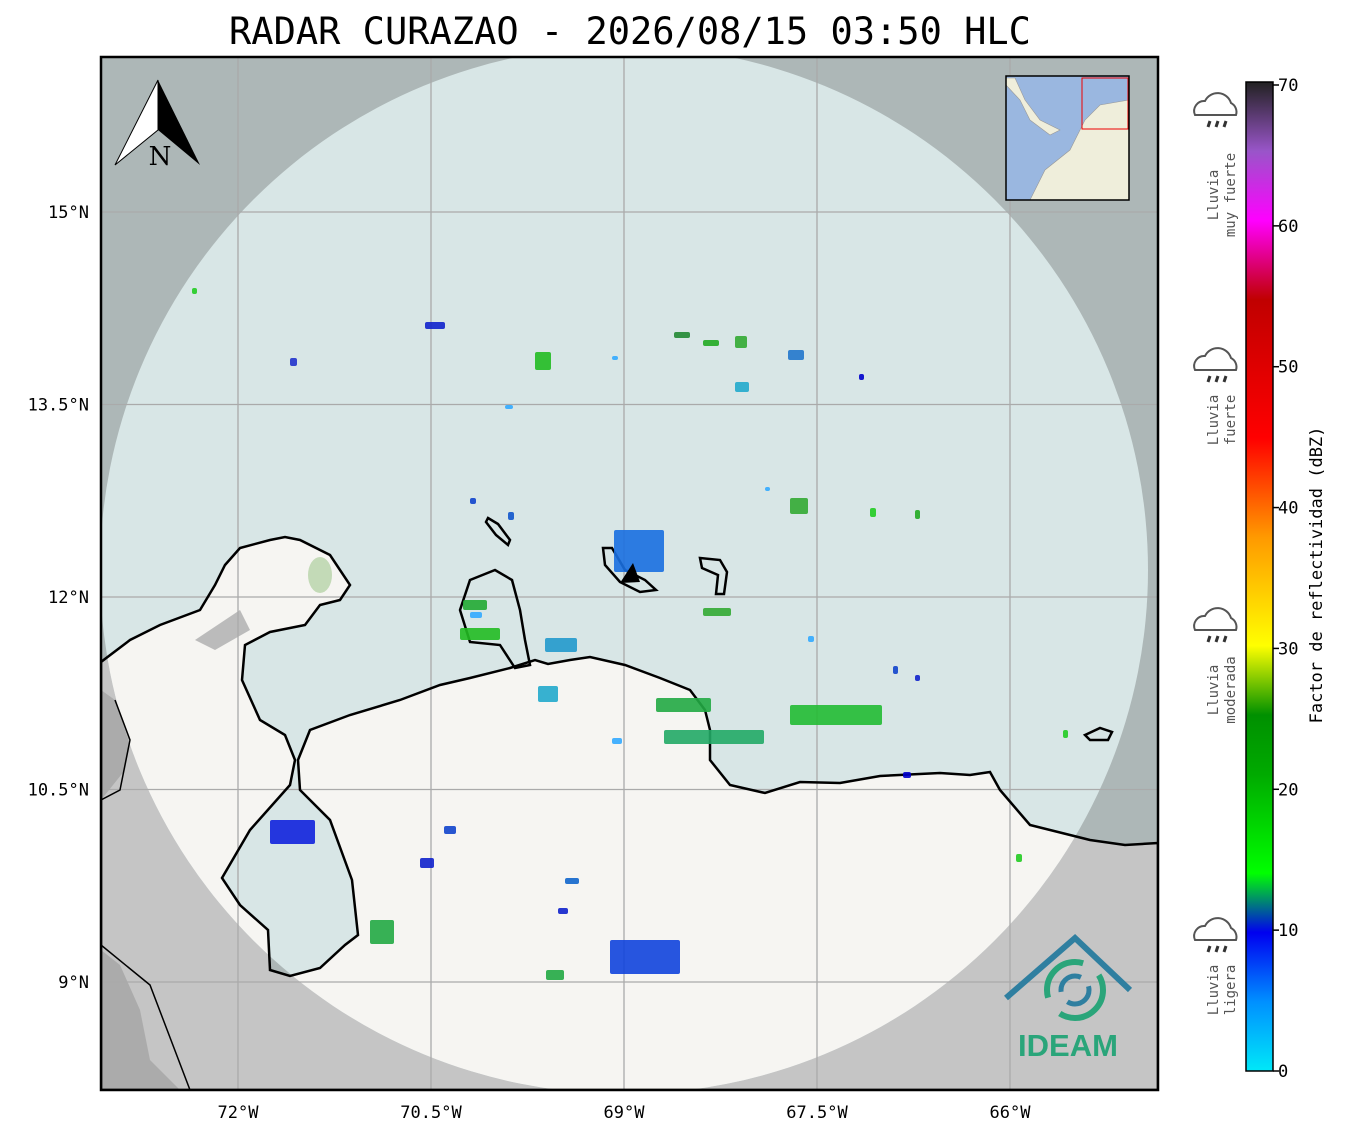  Describe the element at coordinates (1317, 575) in the screenshot. I see `colorbar-label: Factor de reflectividad (dBZ)` at that location.